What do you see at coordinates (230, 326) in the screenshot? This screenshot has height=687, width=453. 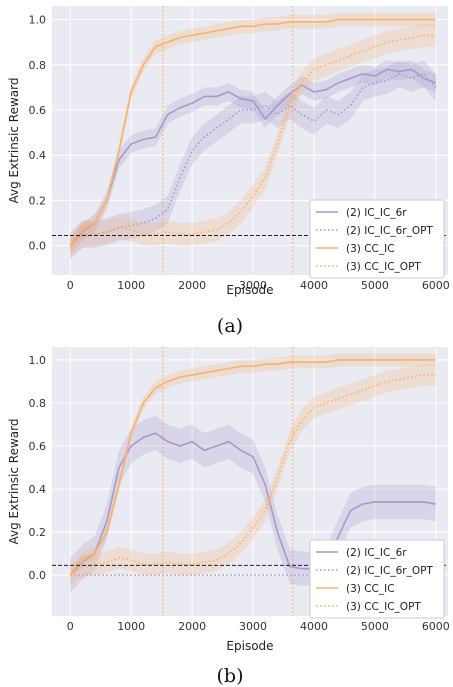 I see `panel-caption: (a)` at bounding box center [230, 326].